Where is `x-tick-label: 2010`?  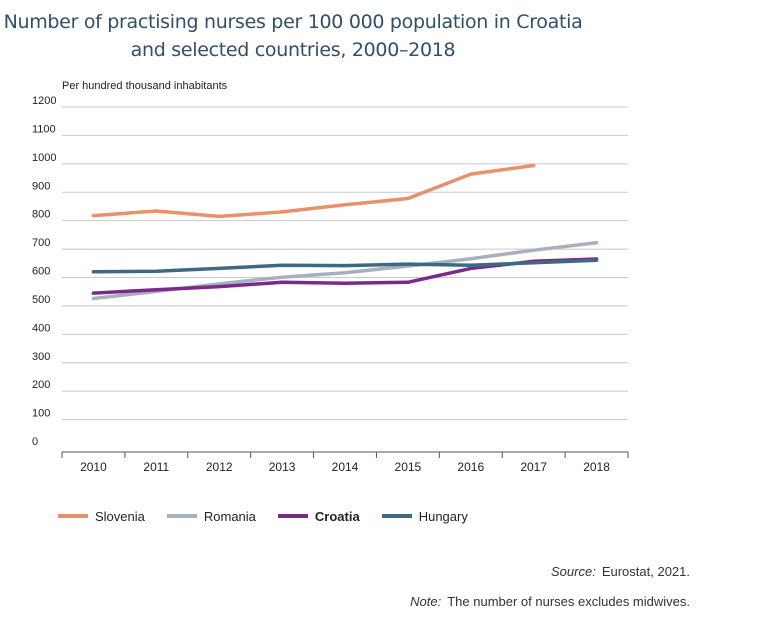
x-tick-label: 2010 is located at coordinates (93, 467).